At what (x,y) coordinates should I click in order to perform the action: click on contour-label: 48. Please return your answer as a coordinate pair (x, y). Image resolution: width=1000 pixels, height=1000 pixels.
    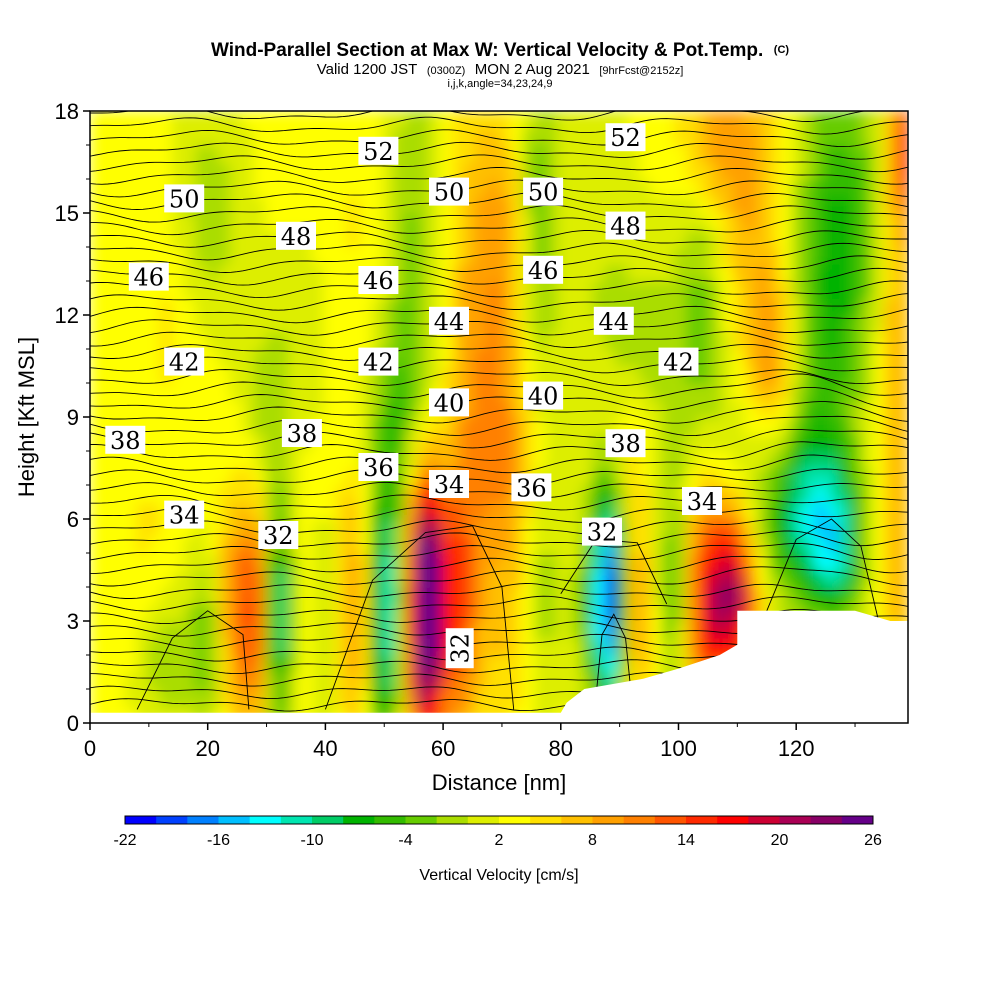
    Looking at the image, I should click on (296, 236).